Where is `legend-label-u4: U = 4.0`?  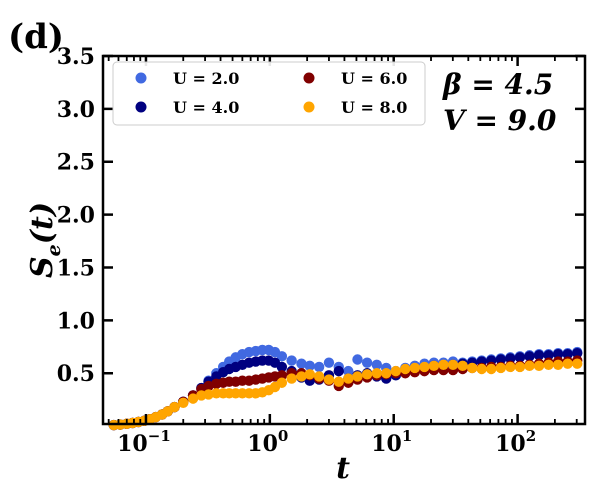
legend-label-u4: U = 4.0 is located at coordinates (206, 107).